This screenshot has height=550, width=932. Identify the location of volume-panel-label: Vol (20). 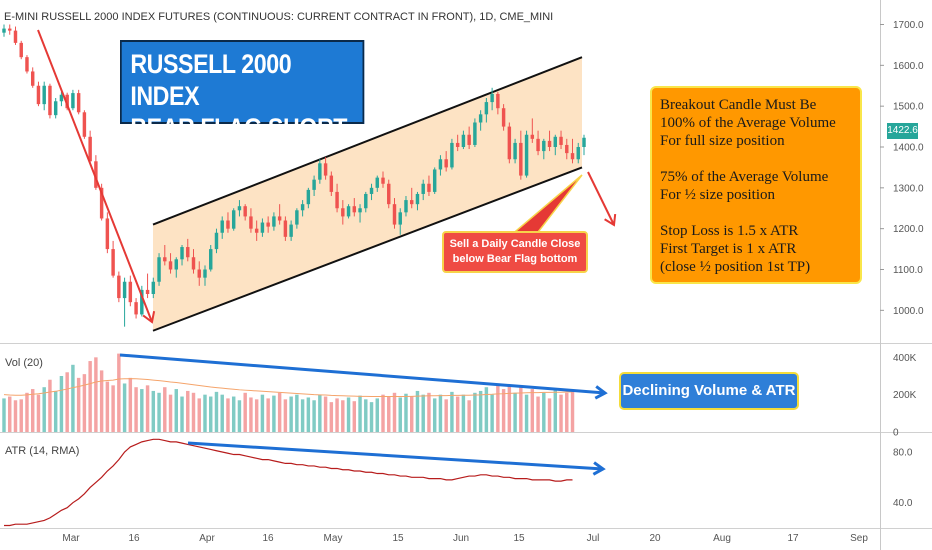
(24, 363).